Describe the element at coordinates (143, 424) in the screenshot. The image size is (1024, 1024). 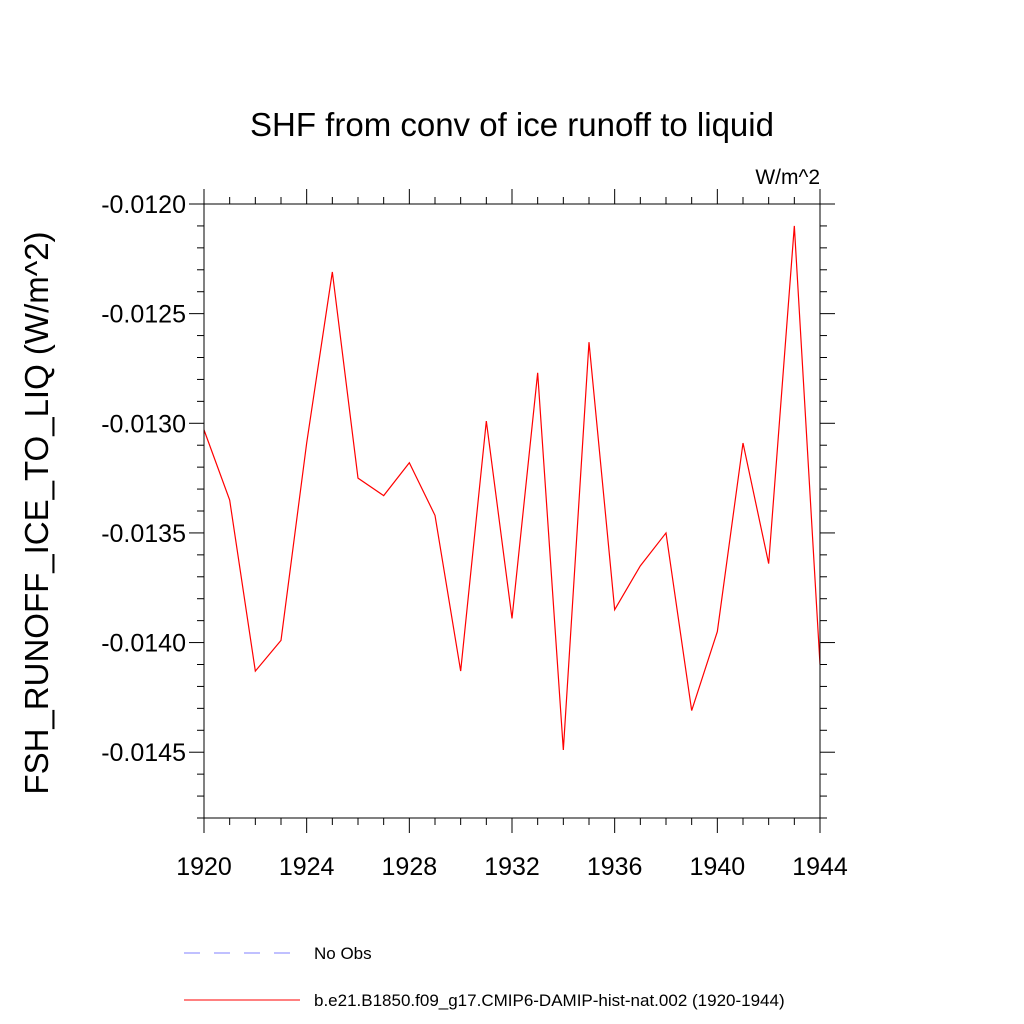
I see `y-tick-label: -0.0130` at that location.